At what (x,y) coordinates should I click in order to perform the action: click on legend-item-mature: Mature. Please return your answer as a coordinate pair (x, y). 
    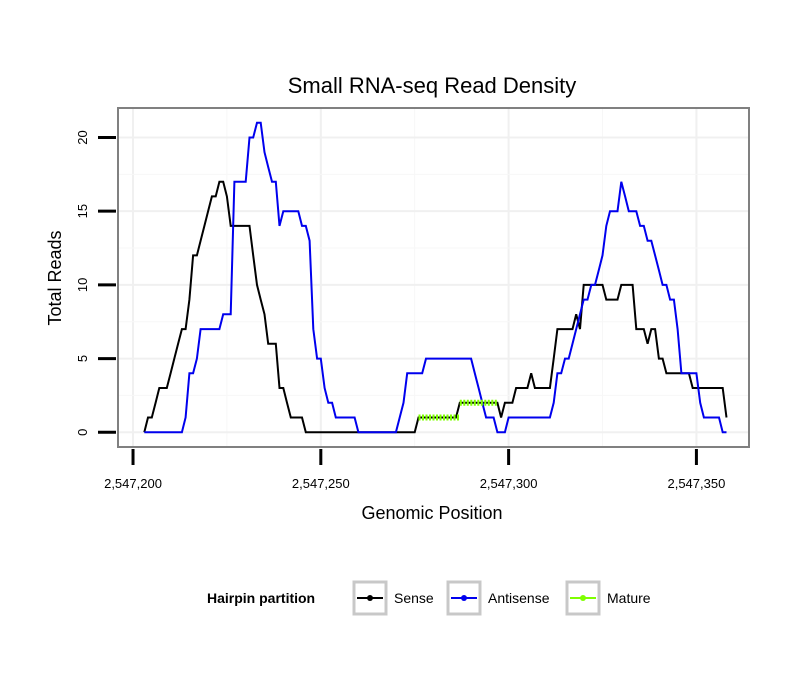
    Looking at the image, I should click on (608, 598).